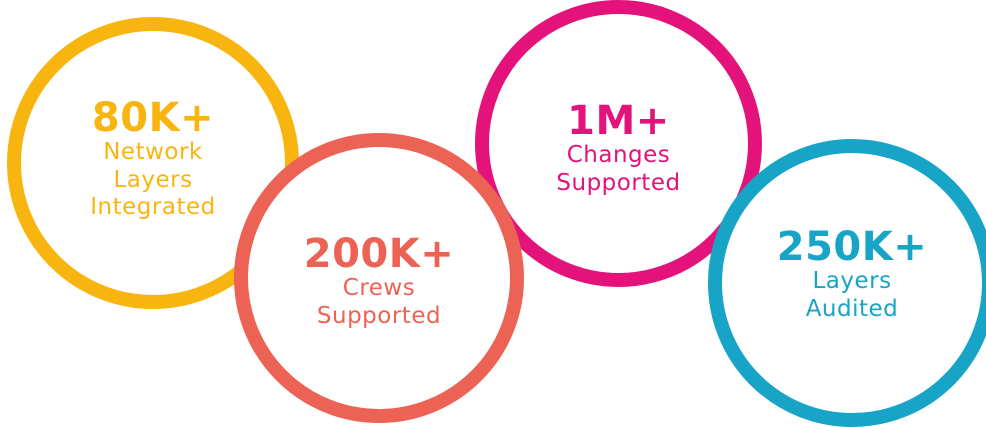 Image resolution: width=986 pixels, height=427 pixels. I want to click on stat-label-line: Network, so click(153, 152).